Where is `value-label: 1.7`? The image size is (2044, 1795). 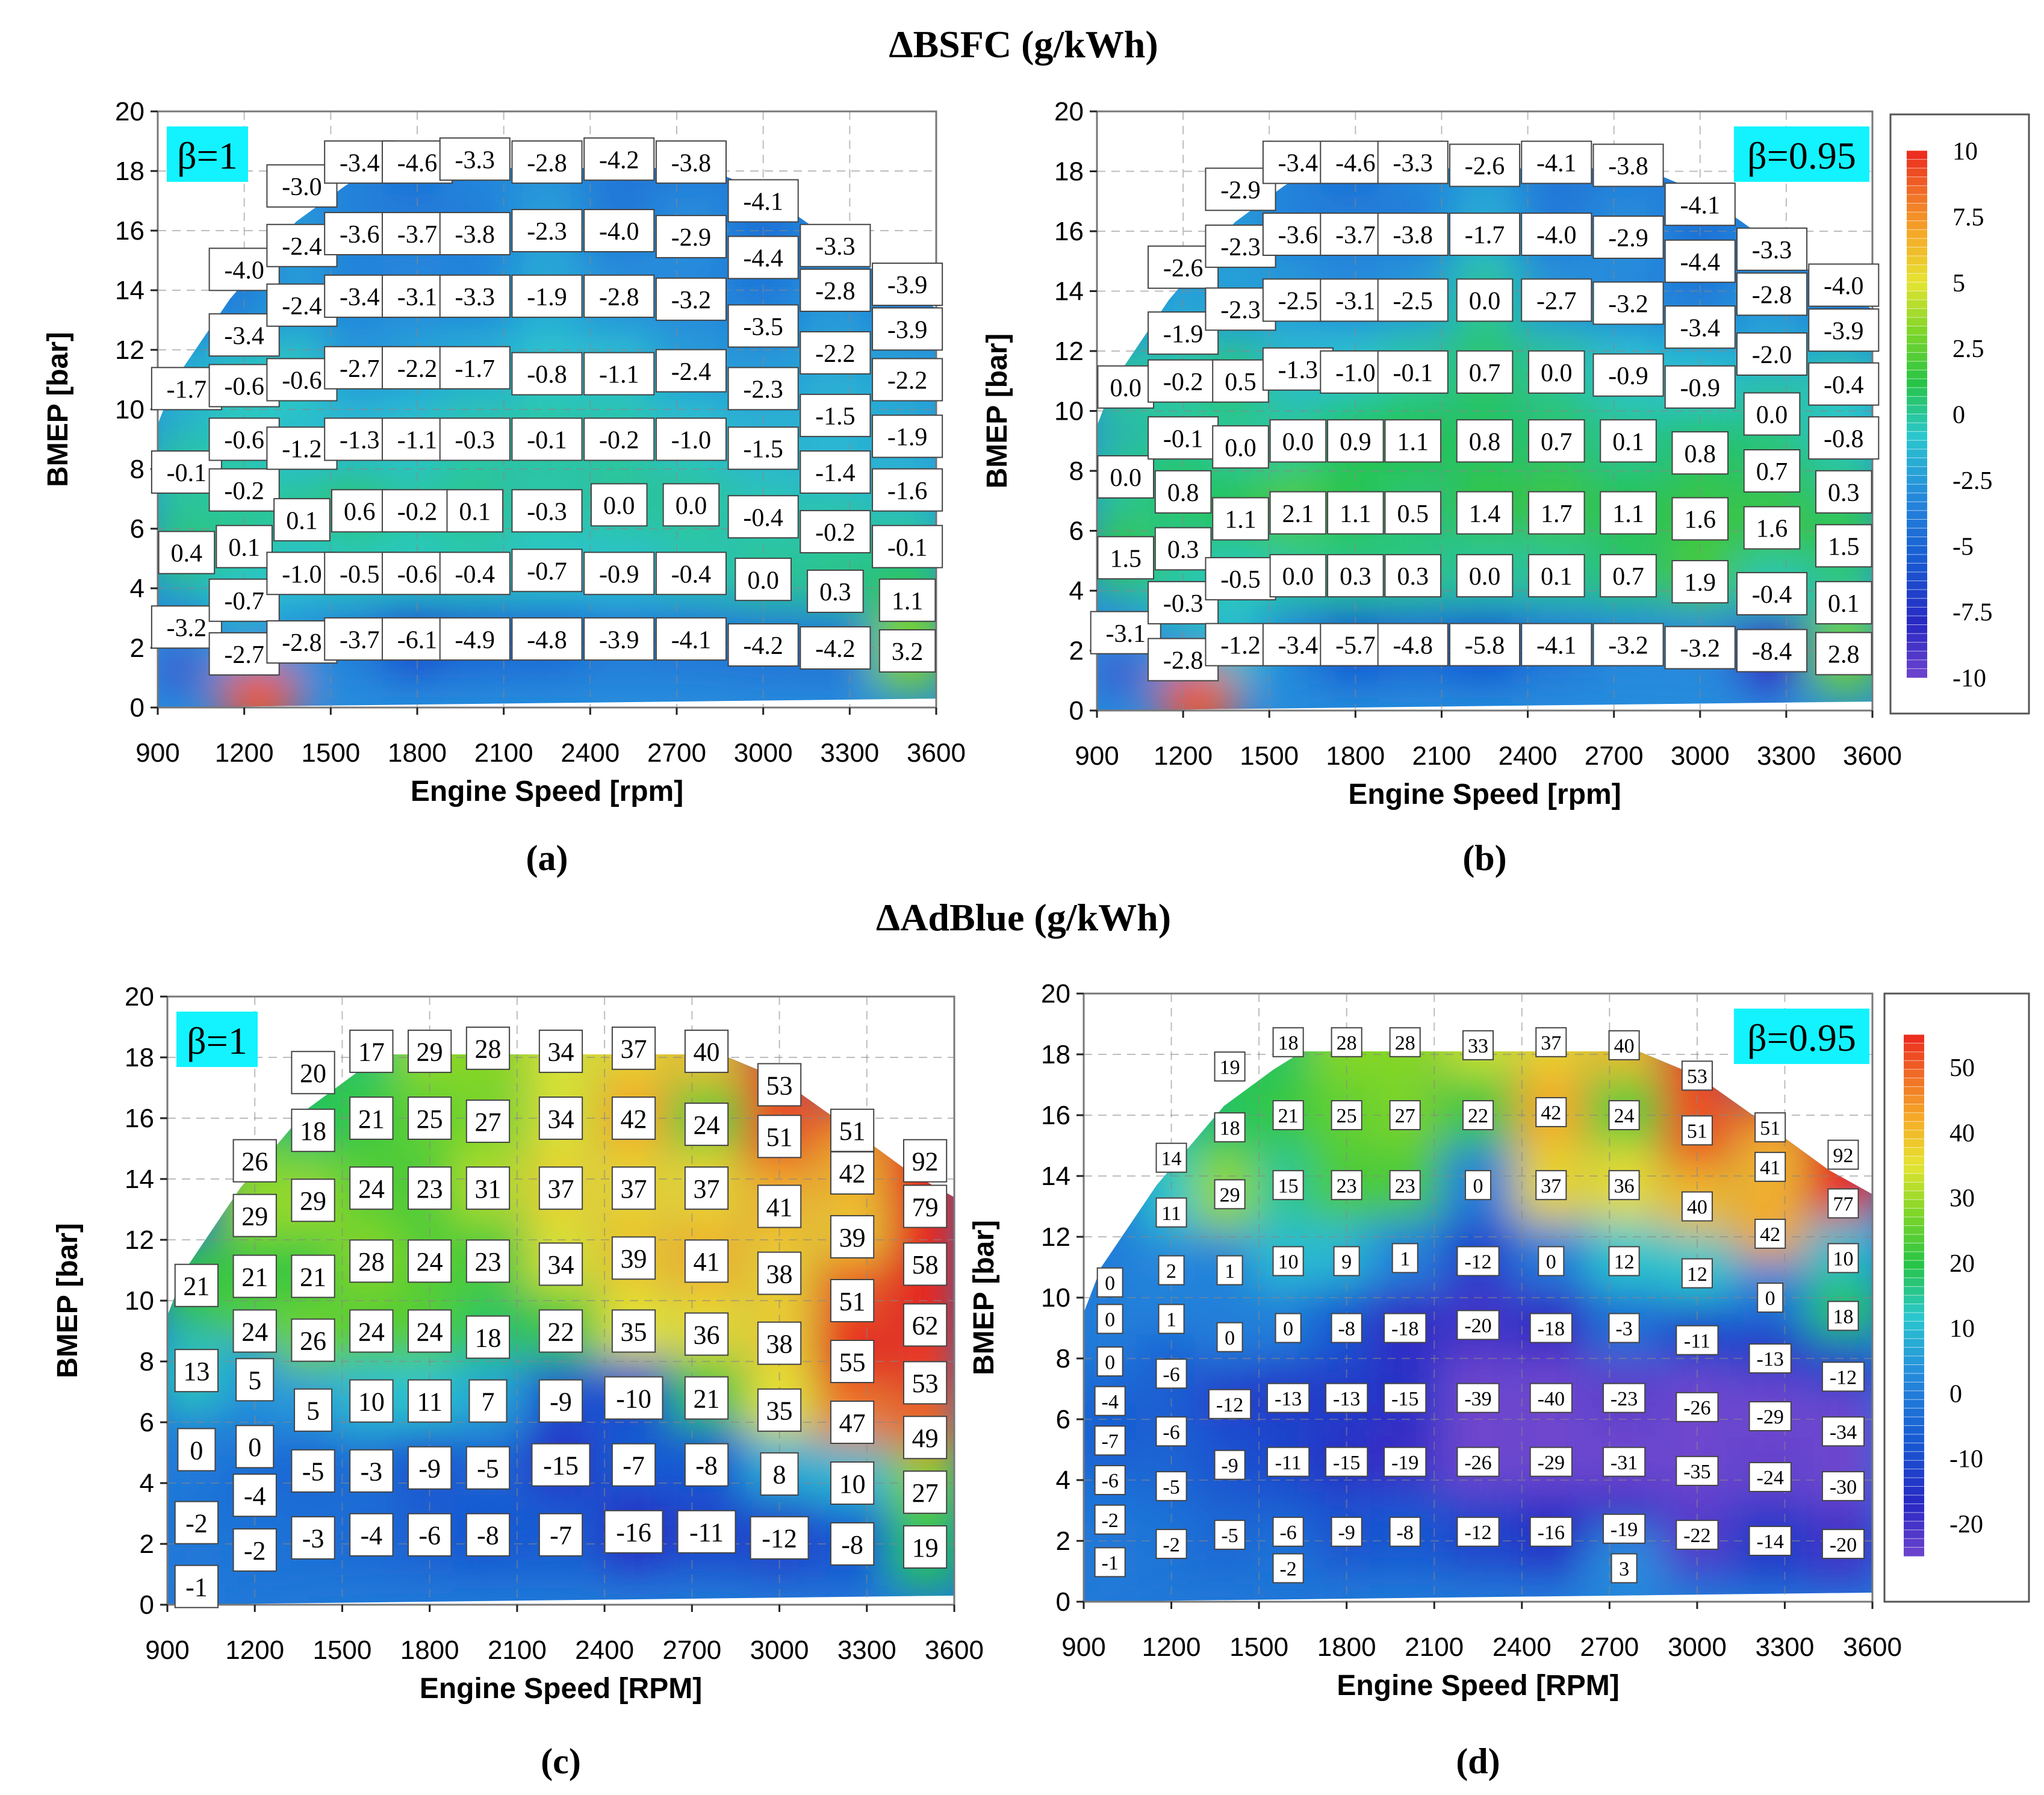
value-label: 1.7 is located at coordinates (1557, 514).